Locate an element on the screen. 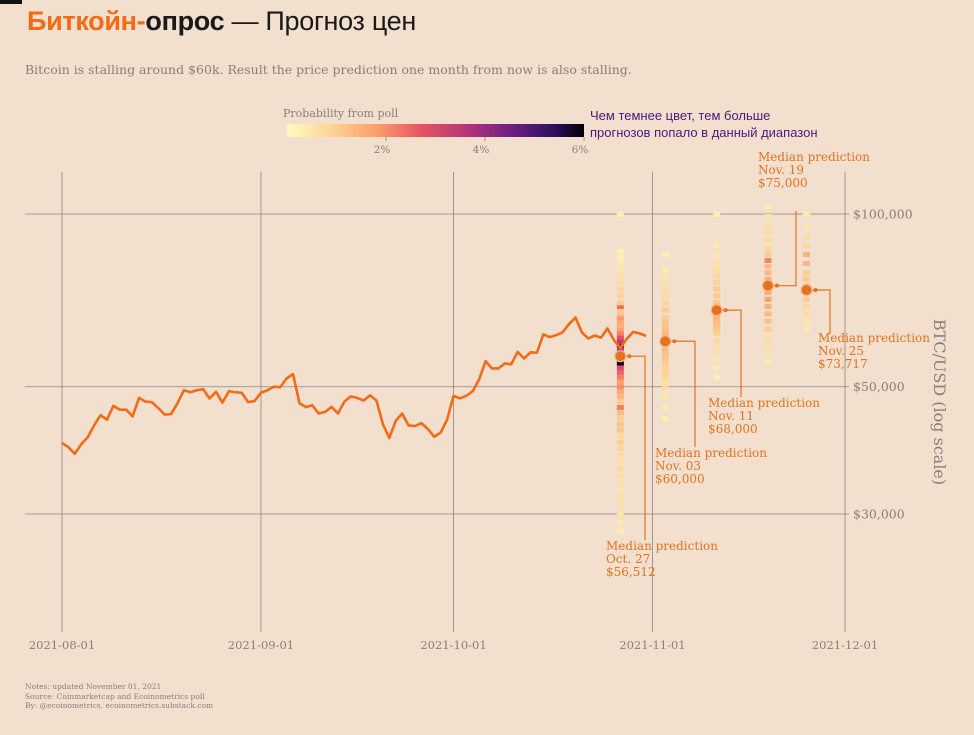 The width and height of the screenshot is (974, 735). poll-heatmap is located at coordinates (713, 369).